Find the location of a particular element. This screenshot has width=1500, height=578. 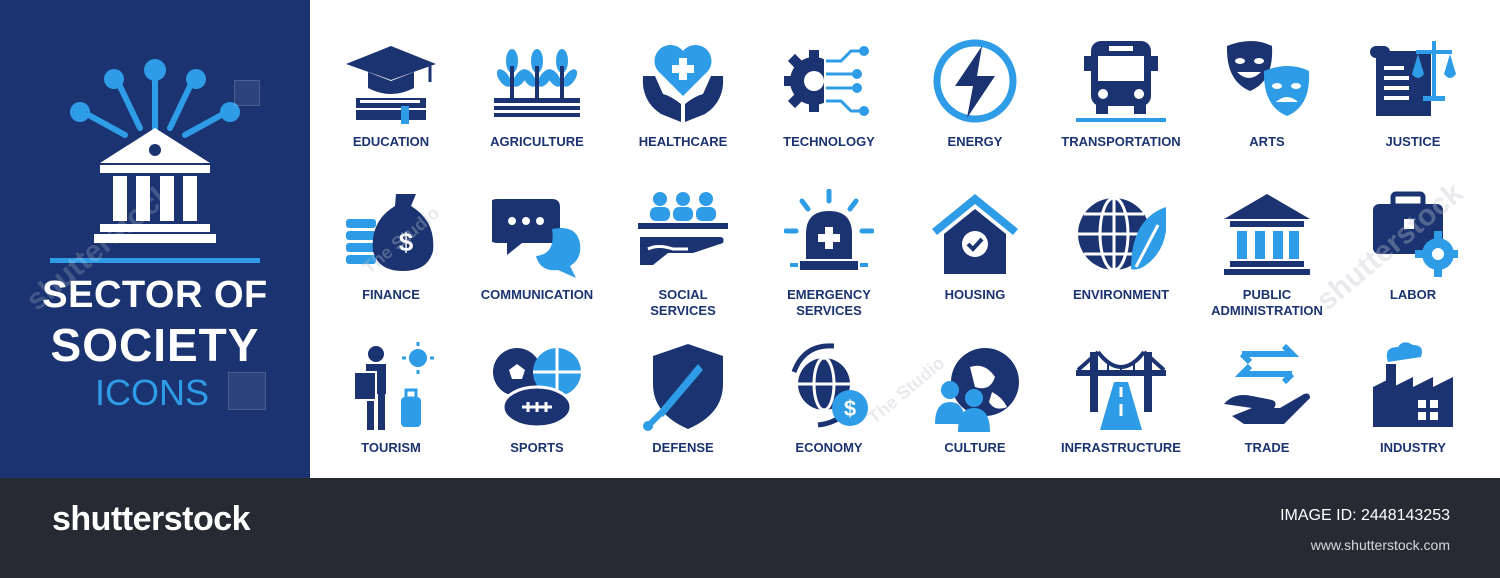

icon-tile: TRANSPORTATION is located at coordinates (1121, 83).